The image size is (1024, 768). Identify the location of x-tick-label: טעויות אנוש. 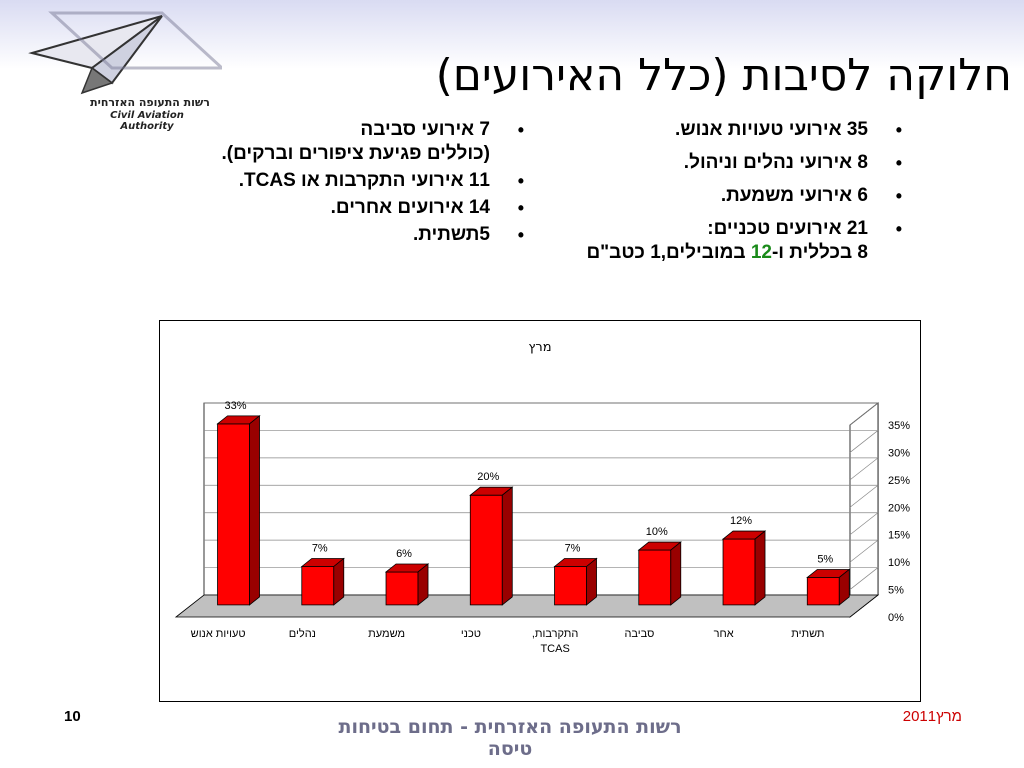
(218, 634).